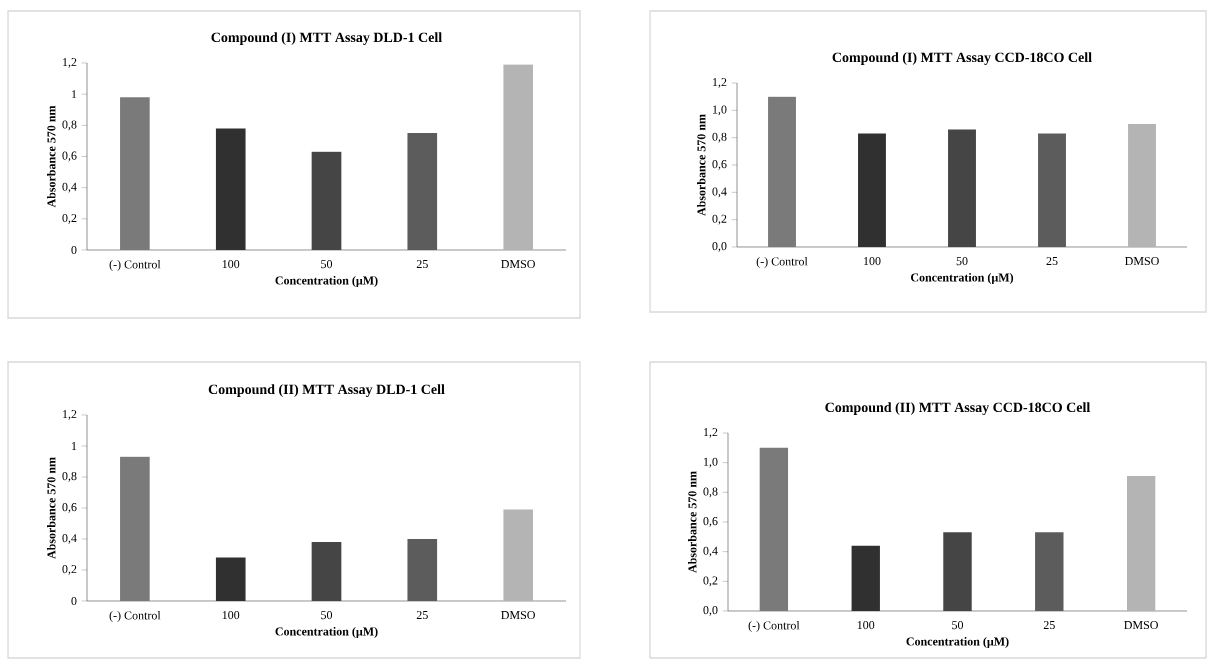 This screenshot has height=659, width=1207. What do you see at coordinates (958, 408) in the screenshot?
I see `chart-title: Compound (II) MTT Assay CCD-18CO Cell` at bounding box center [958, 408].